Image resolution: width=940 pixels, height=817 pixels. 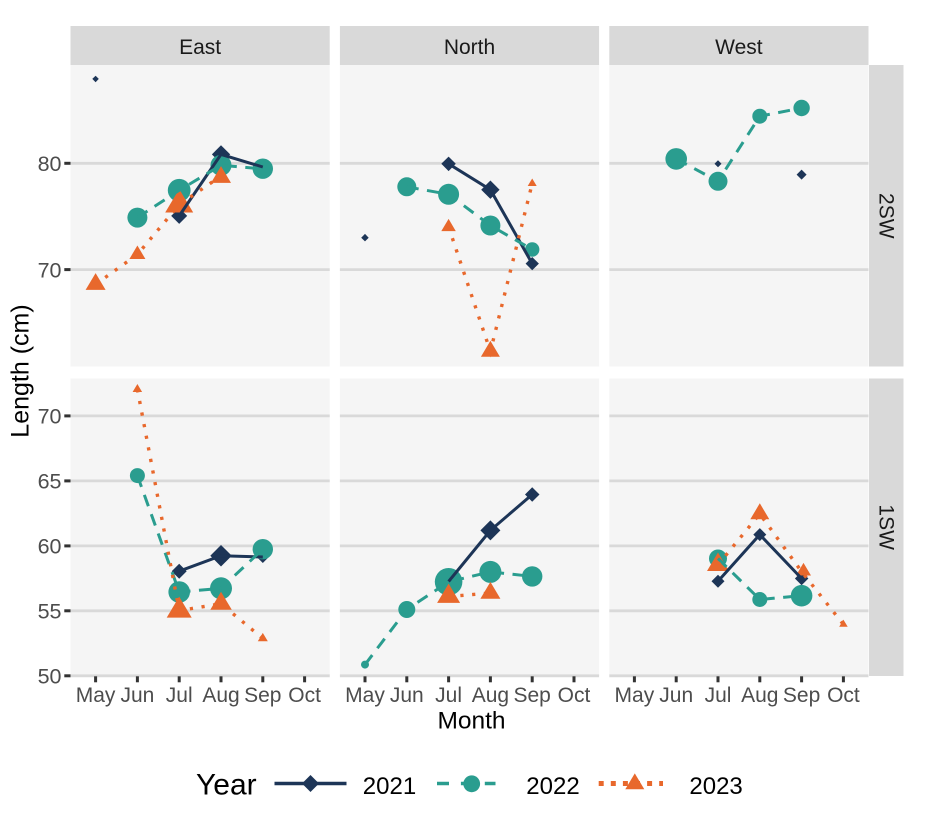 I want to click on svg-text: East, so click(x=200, y=47).